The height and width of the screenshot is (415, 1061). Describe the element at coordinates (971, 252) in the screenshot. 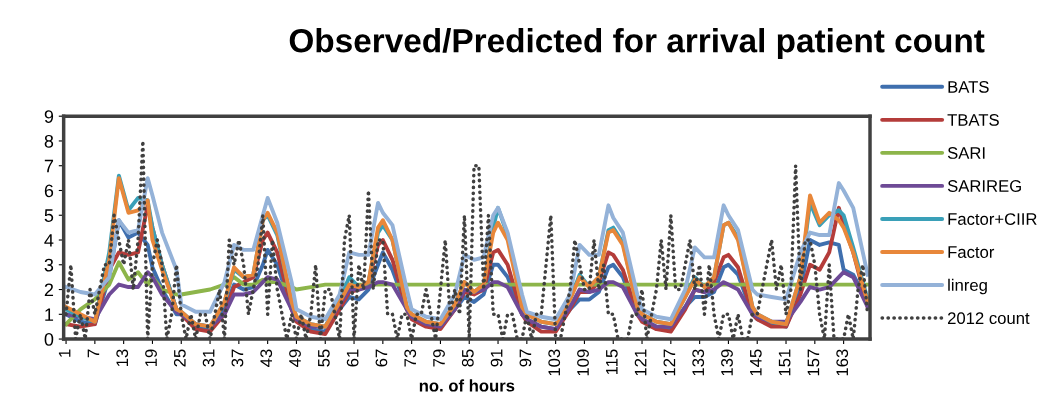

I see `legend-label: Factor` at that location.